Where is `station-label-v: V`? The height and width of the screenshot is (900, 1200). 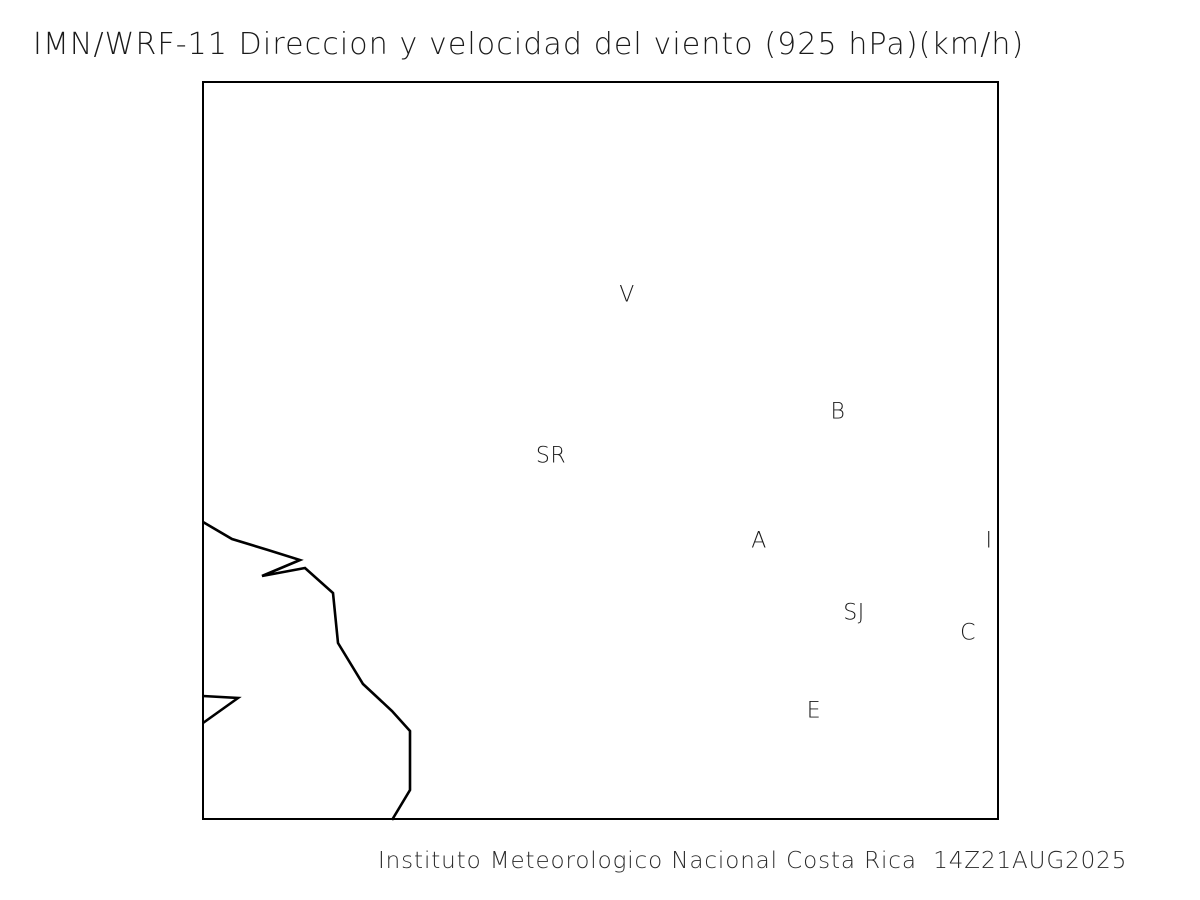
station-label-v: V is located at coordinates (627, 295).